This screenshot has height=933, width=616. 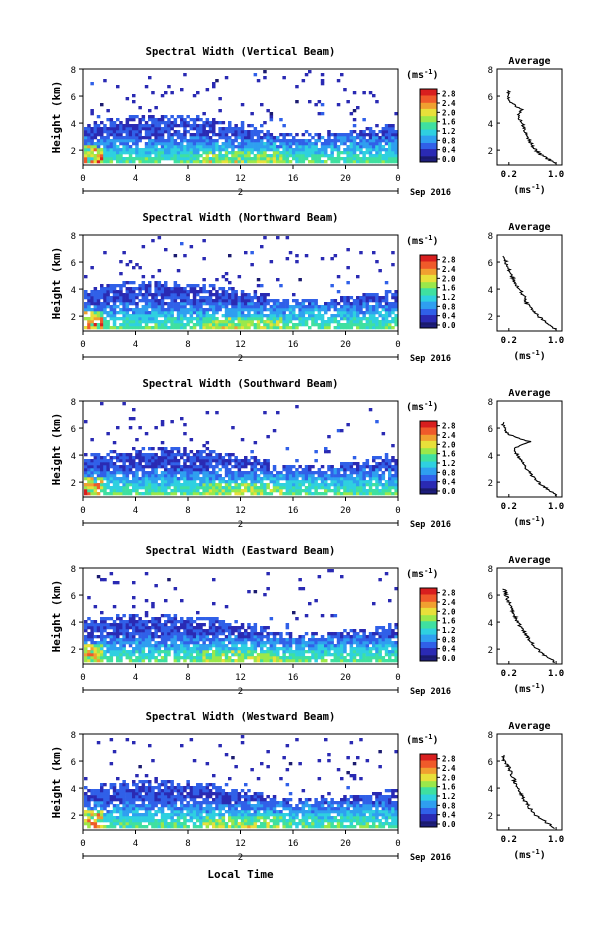 I want to click on day-label: 2, so click(x=240, y=359).